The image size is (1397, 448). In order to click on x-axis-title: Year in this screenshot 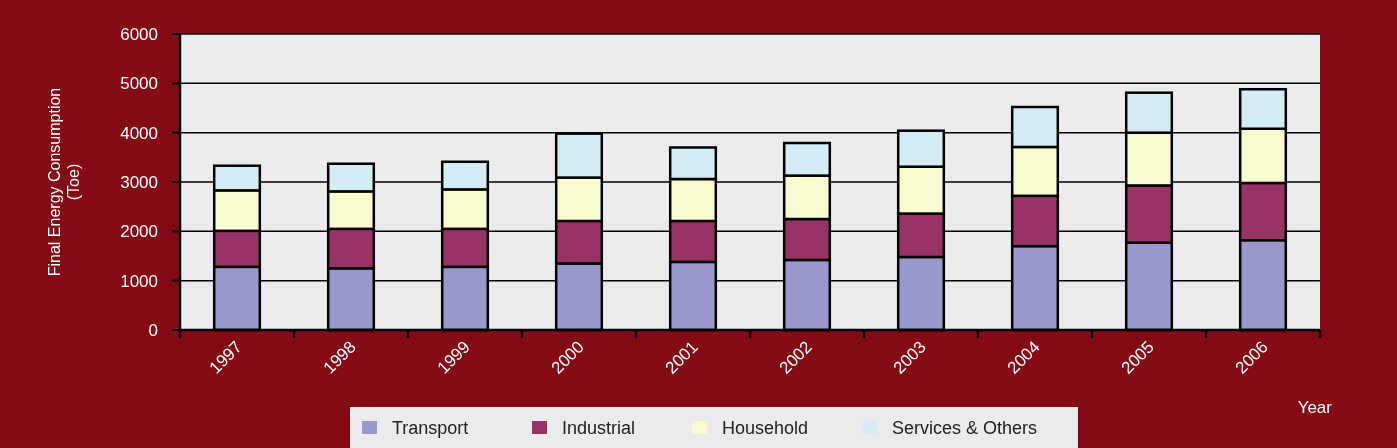, I will do `click(1315, 407)`.